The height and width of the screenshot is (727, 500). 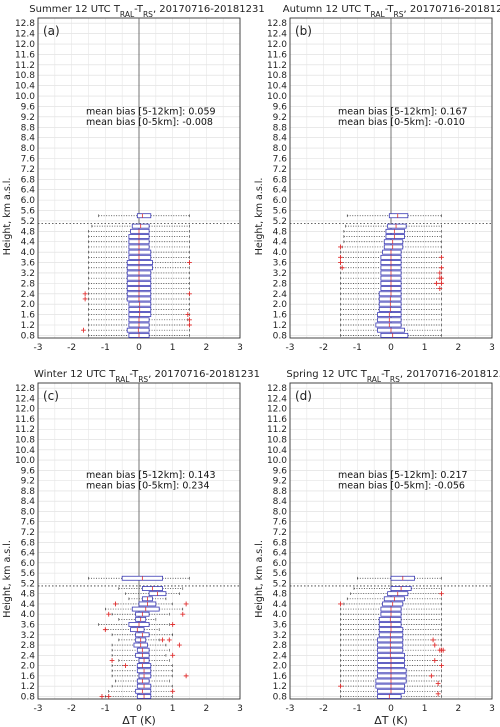 I want to click on y-tick-label: 12.4, so click(x=277, y=35).